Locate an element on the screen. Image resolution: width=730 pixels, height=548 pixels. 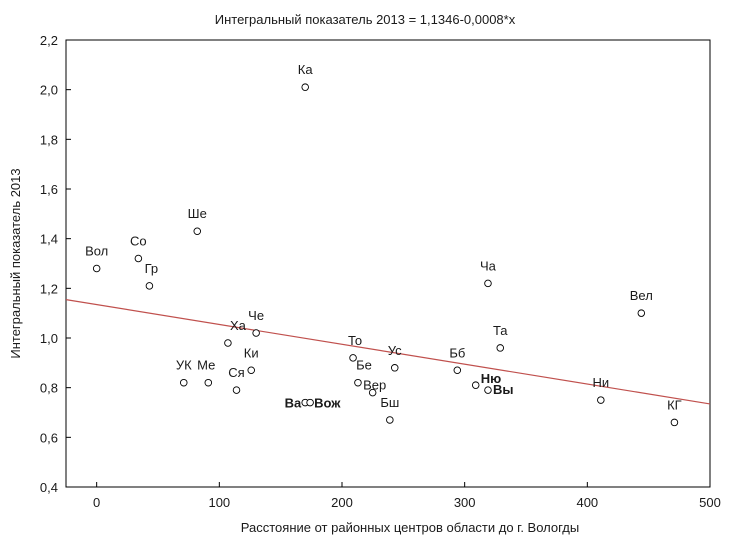
point-label: УК is located at coordinates (184, 365).